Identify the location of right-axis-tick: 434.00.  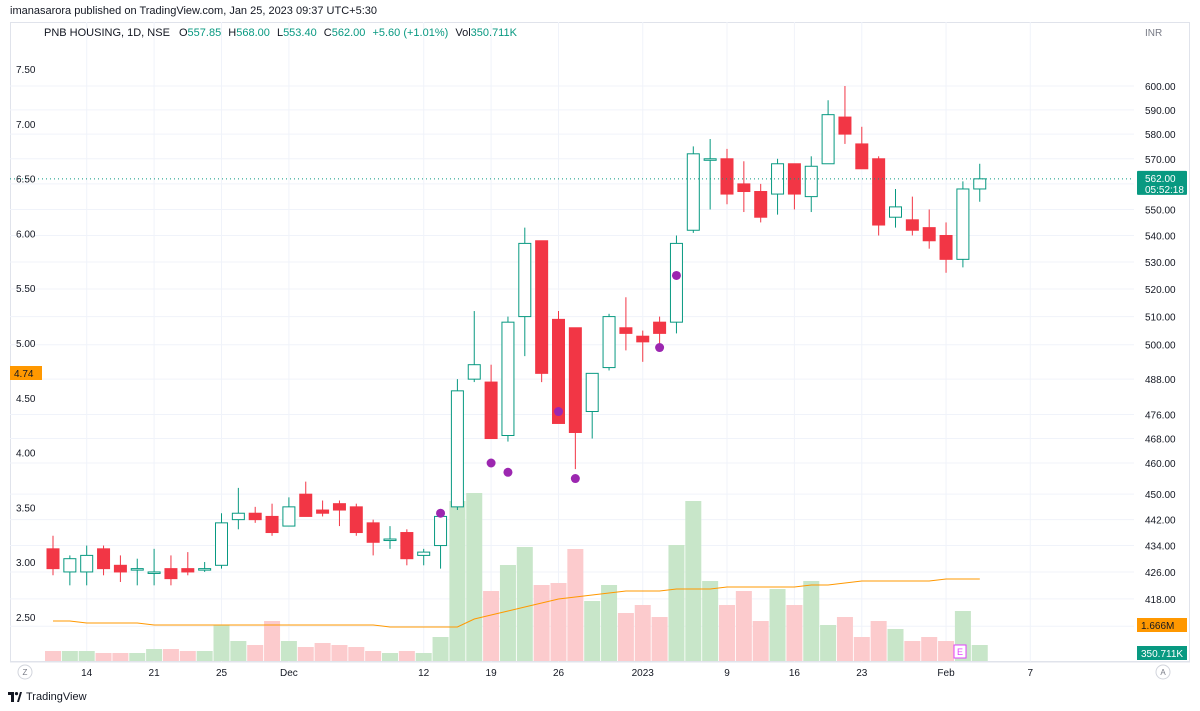
(1160, 547).